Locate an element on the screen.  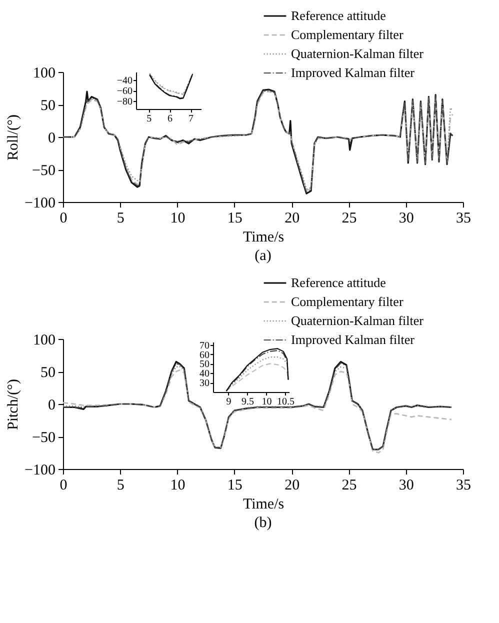
y-tick-label: −80 is located at coordinates (124, 102).